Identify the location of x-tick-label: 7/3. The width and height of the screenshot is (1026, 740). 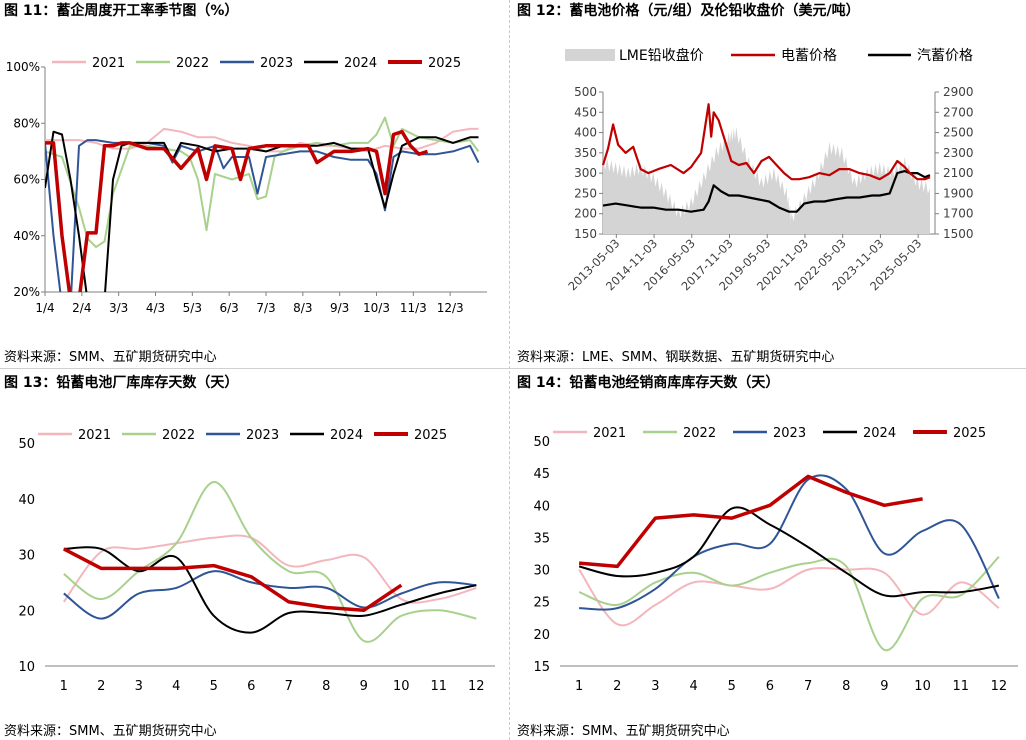
(265, 308).